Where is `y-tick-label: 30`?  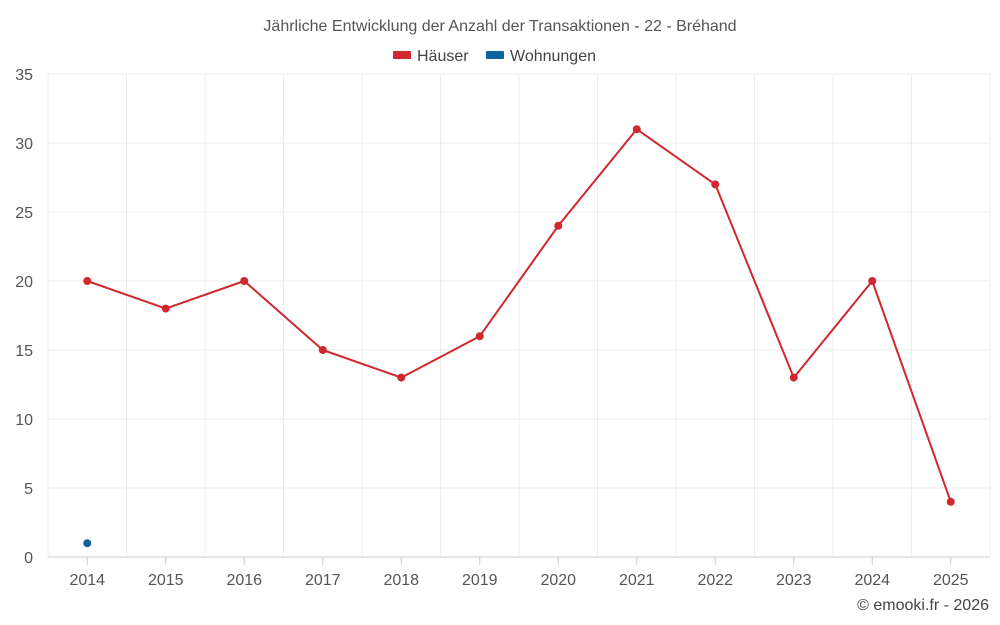 y-tick-label: 30 is located at coordinates (24, 144).